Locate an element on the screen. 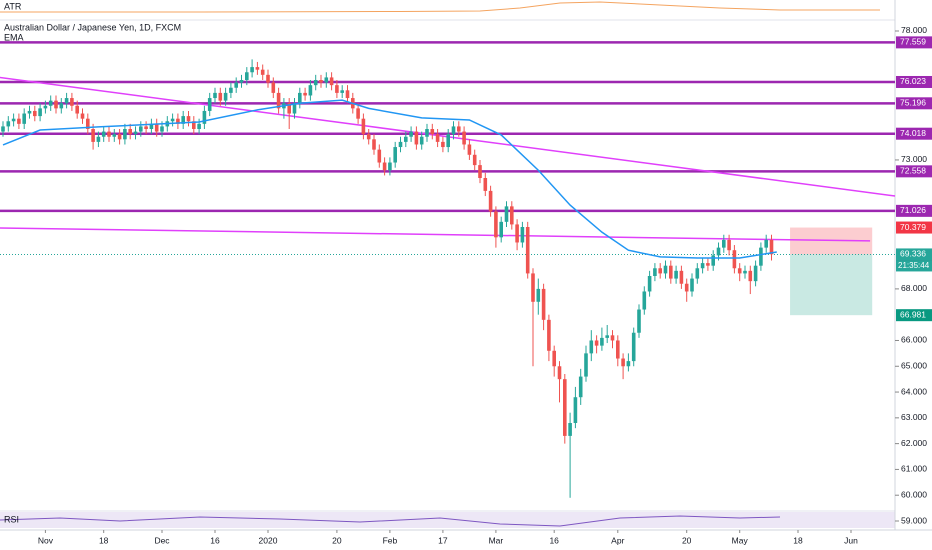 This screenshot has width=932, height=550. y-tick-label: 63.000 is located at coordinates (914, 417).